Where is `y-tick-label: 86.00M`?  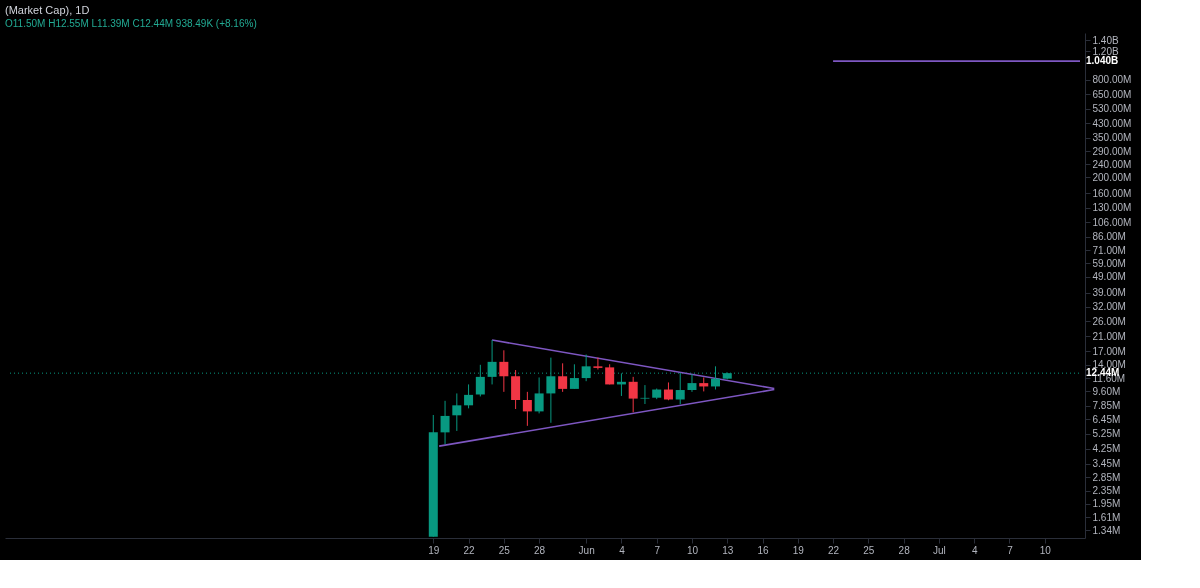 y-tick-label: 86.00M is located at coordinates (1109, 237).